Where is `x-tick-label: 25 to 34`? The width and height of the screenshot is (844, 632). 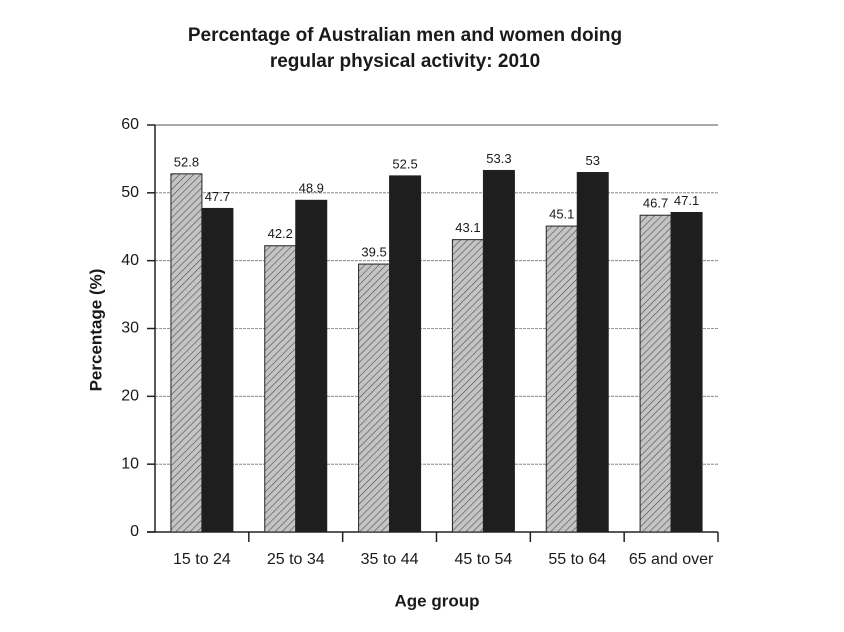
x-tick-label: 25 to 34 is located at coordinates (296, 559).